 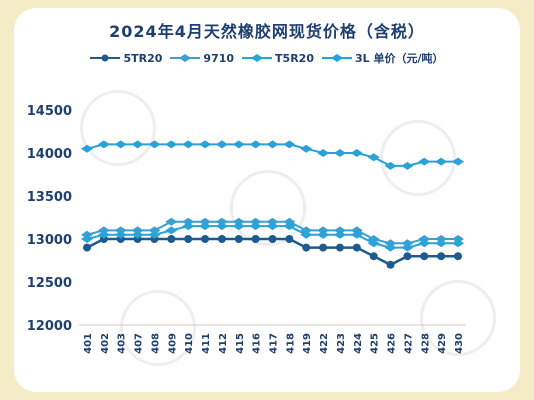 What do you see at coordinates (274, 343) in the screenshot?
I see `x-tick-label: 417` at bounding box center [274, 343].